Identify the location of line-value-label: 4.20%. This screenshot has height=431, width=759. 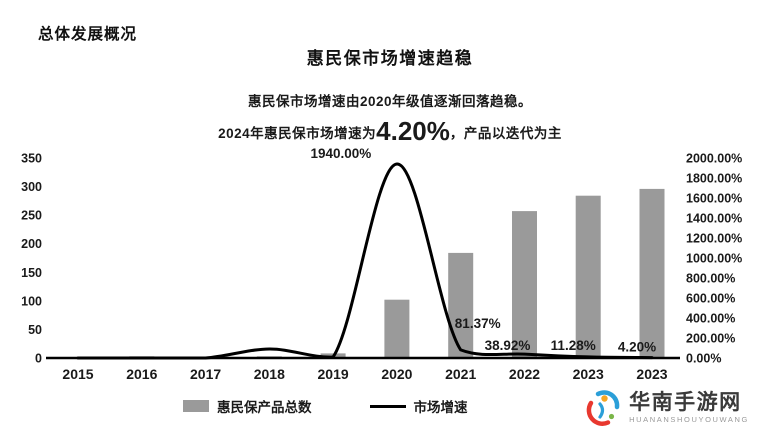
(637, 347).